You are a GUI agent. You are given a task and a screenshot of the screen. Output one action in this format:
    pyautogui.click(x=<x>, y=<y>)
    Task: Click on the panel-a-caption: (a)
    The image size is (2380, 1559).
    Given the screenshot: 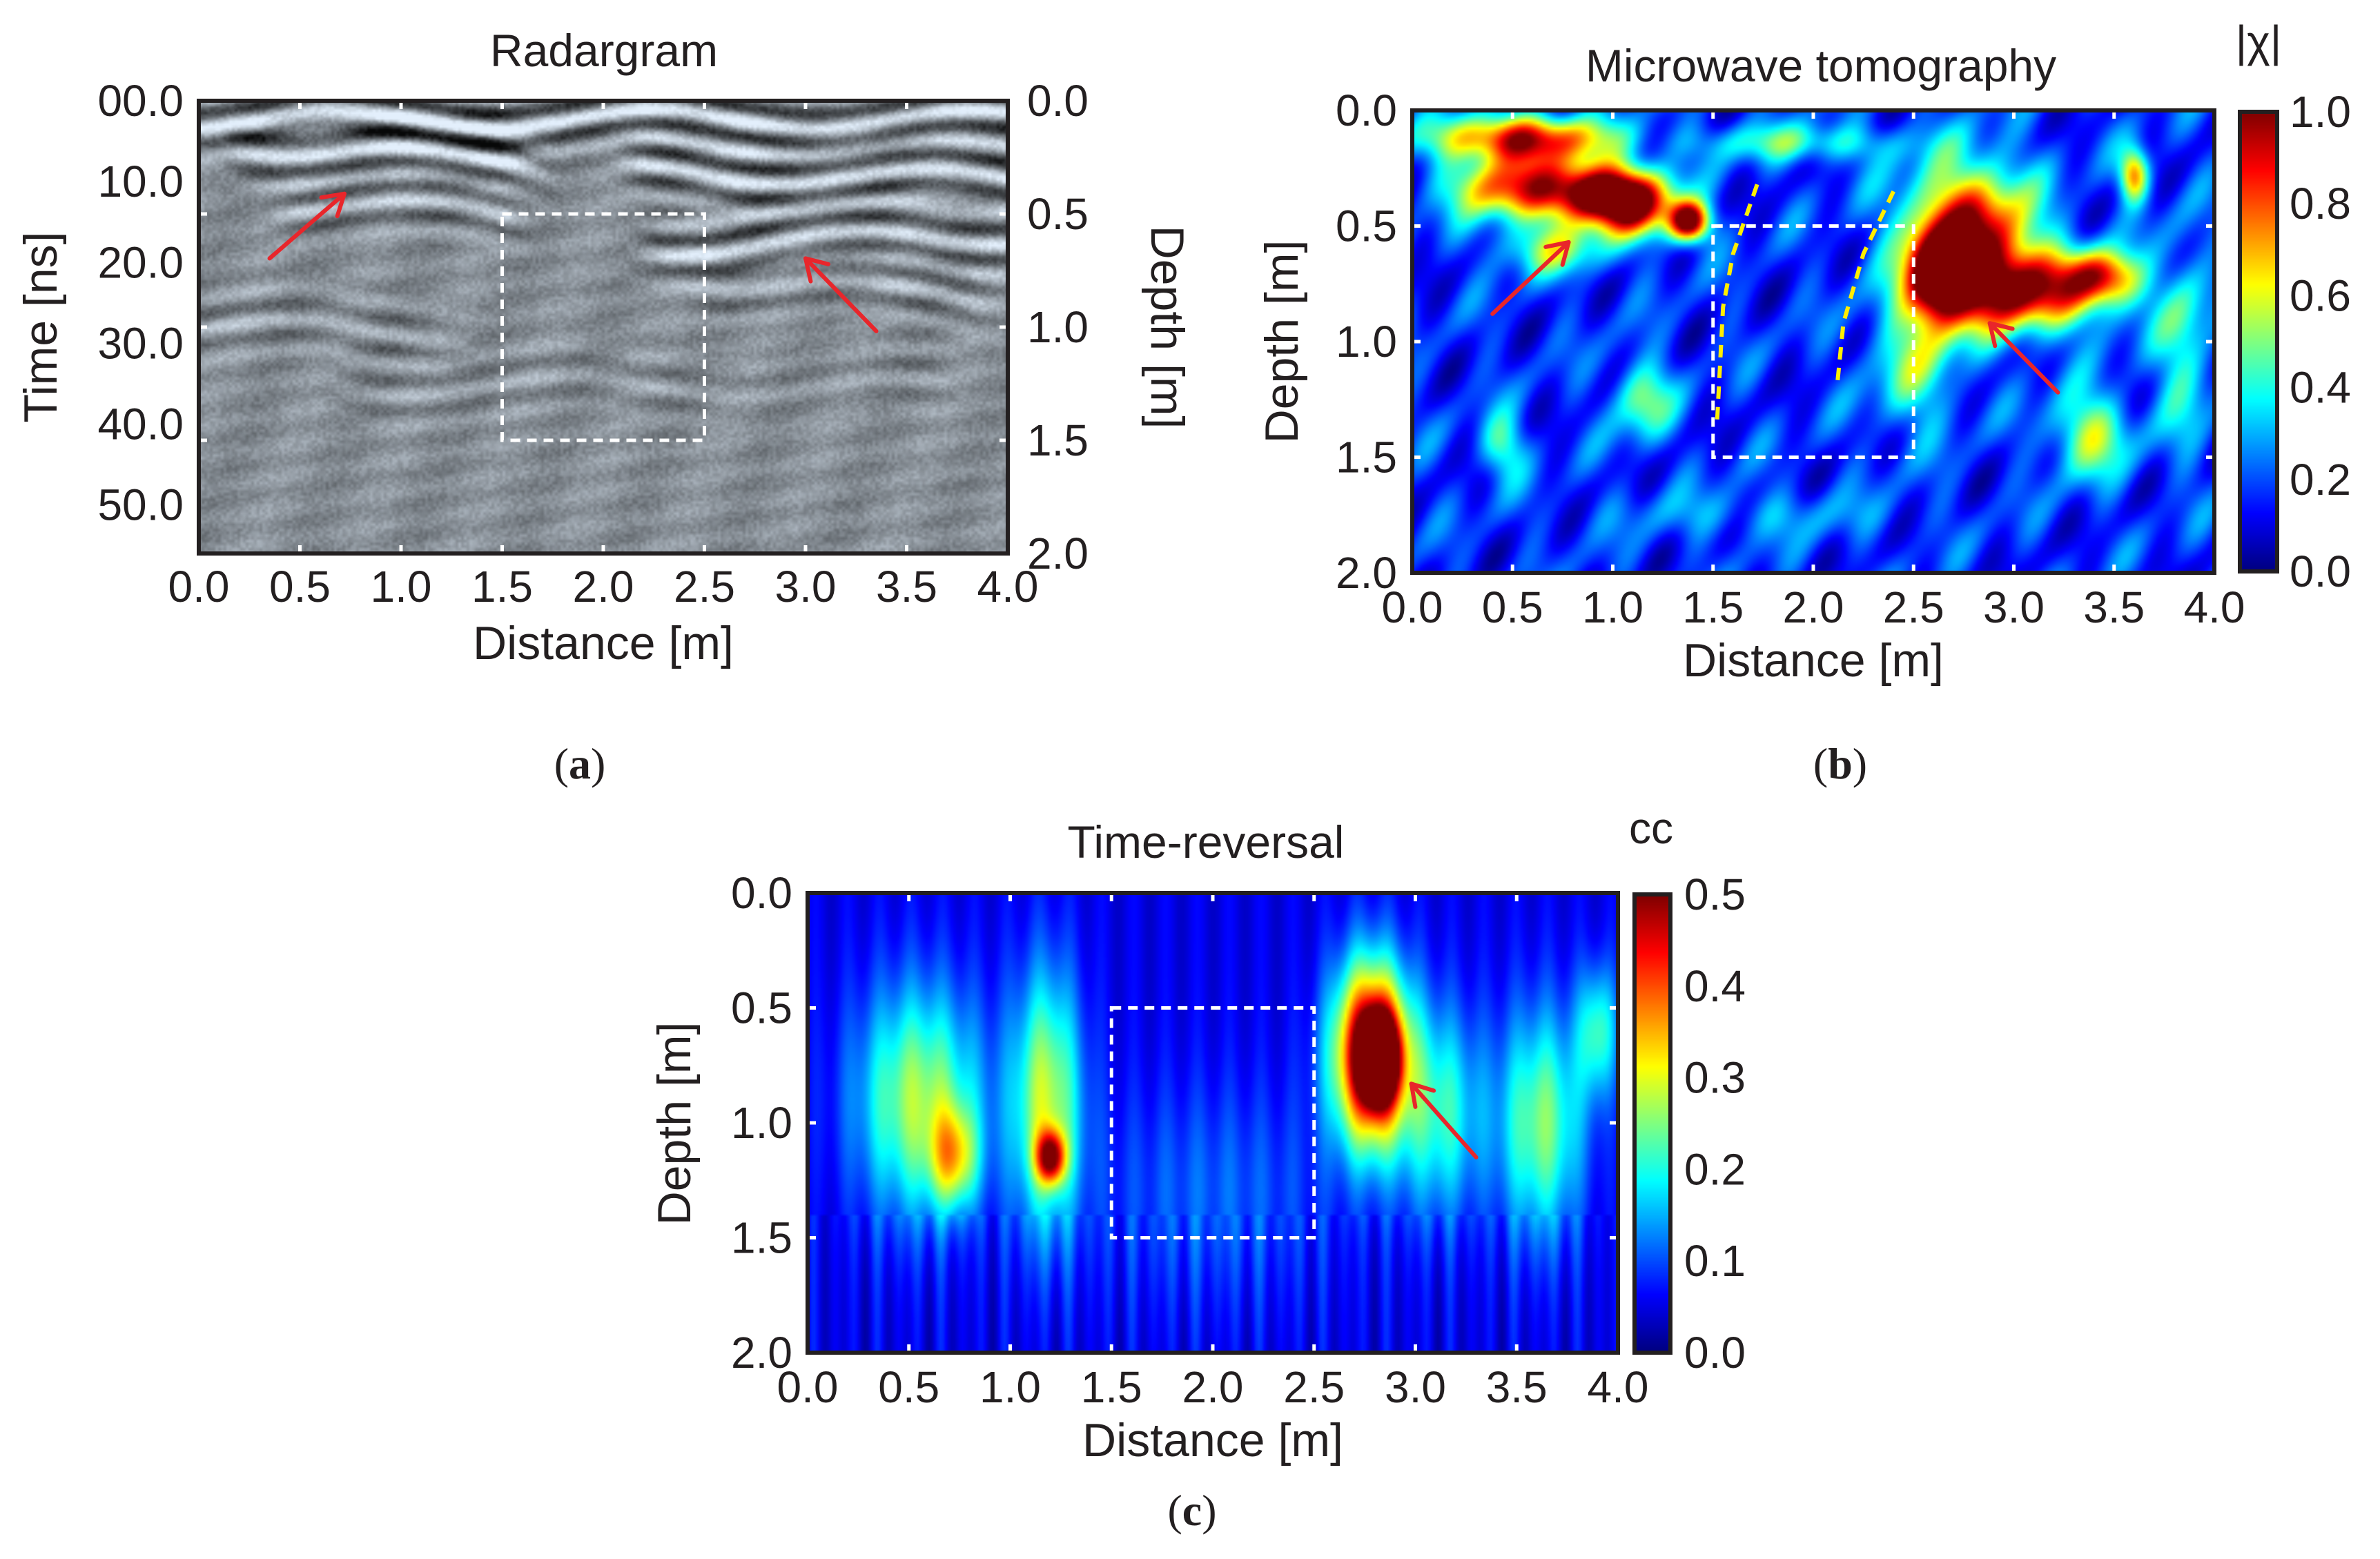 What is the action you would take?
    pyautogui.click(x=580, y=764)
    